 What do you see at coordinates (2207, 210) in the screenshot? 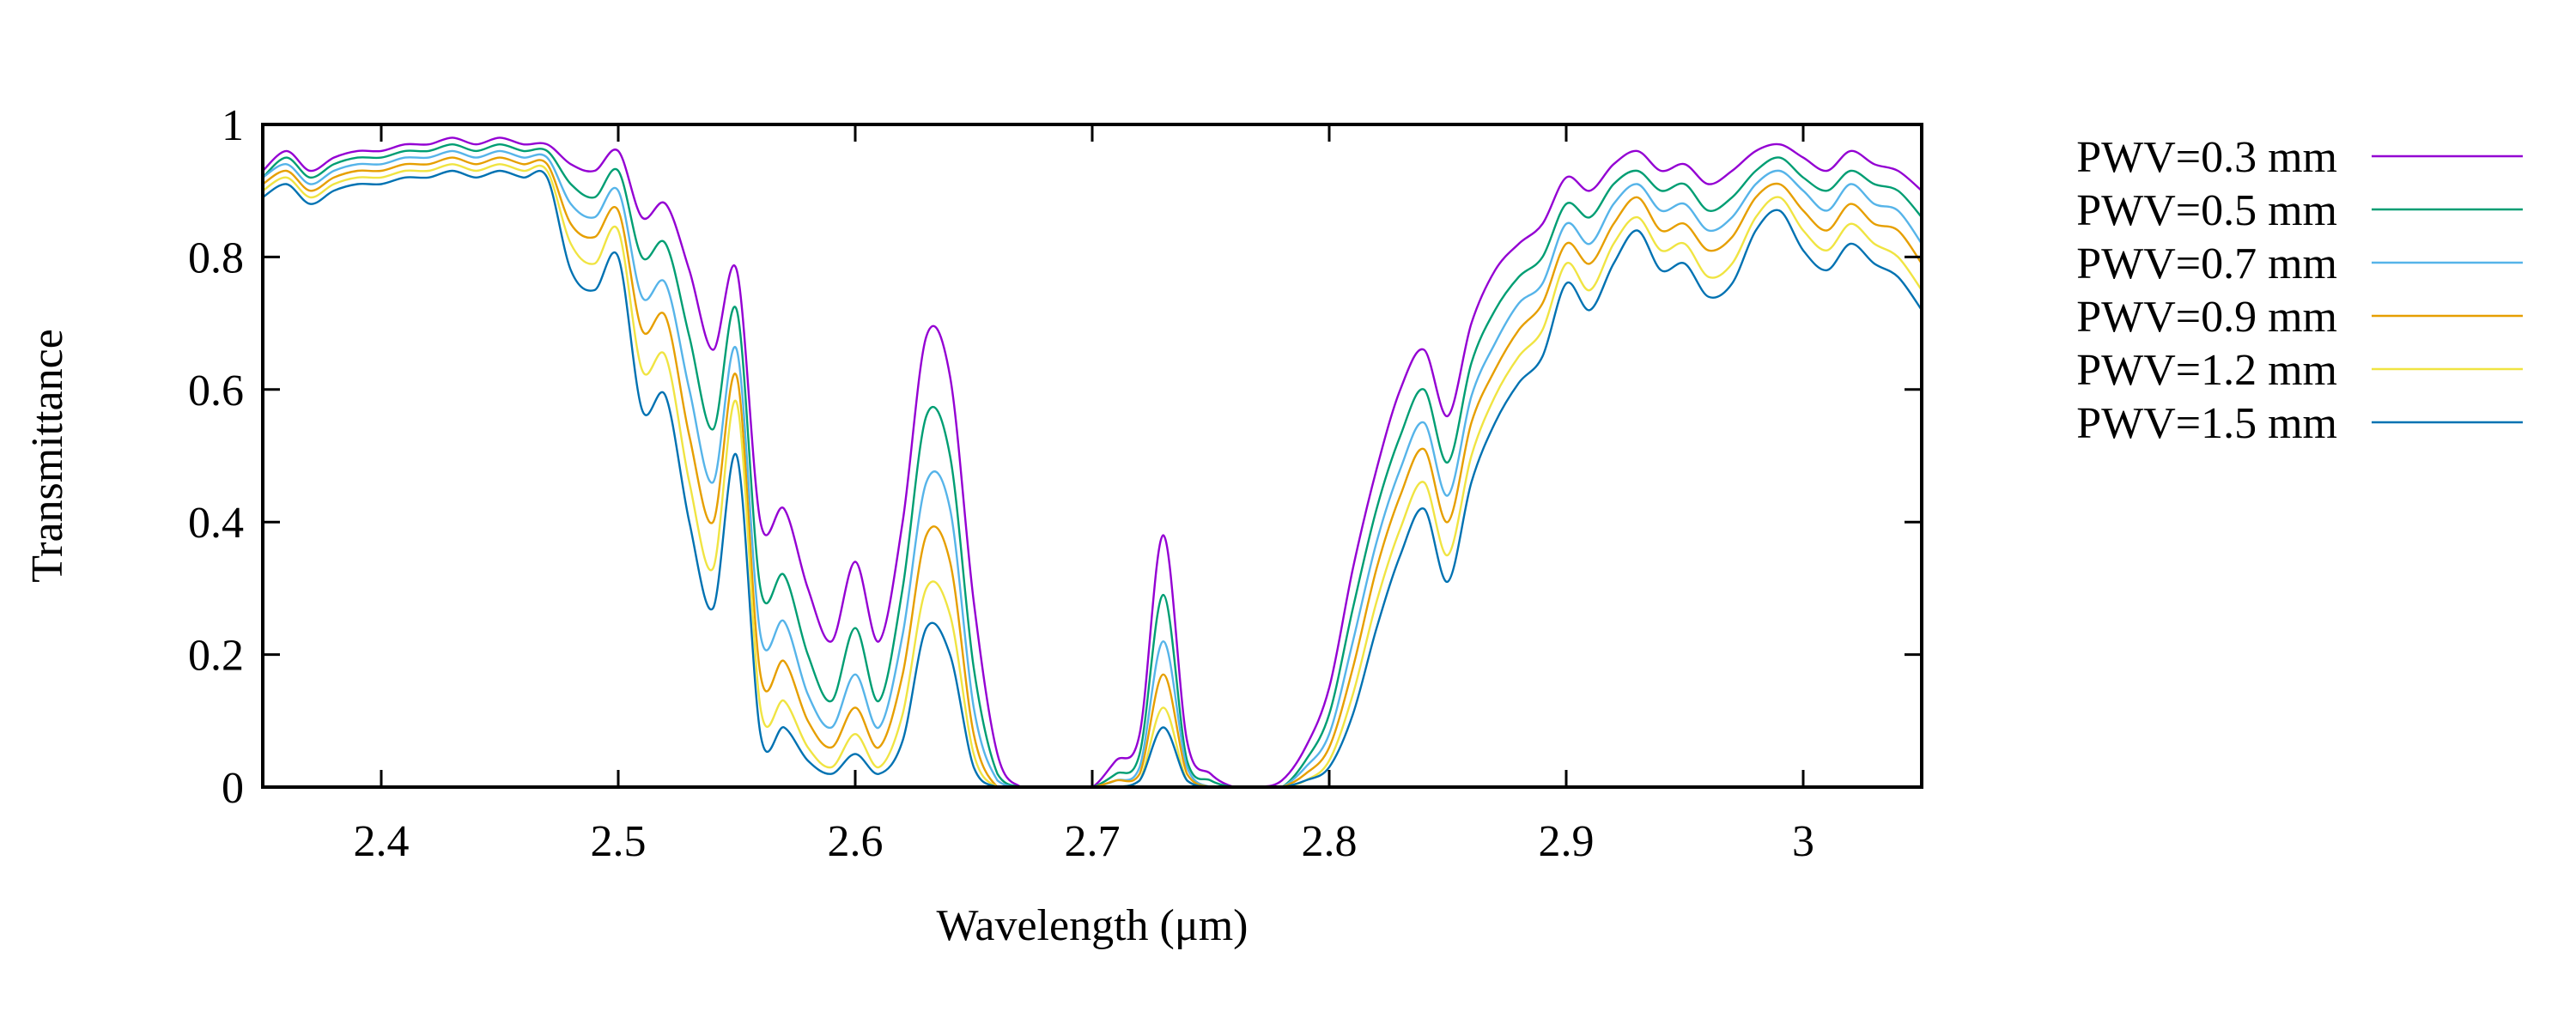
I see `legend-label-1: PWV=0.5 mm` at bounding box center [2207, 210].